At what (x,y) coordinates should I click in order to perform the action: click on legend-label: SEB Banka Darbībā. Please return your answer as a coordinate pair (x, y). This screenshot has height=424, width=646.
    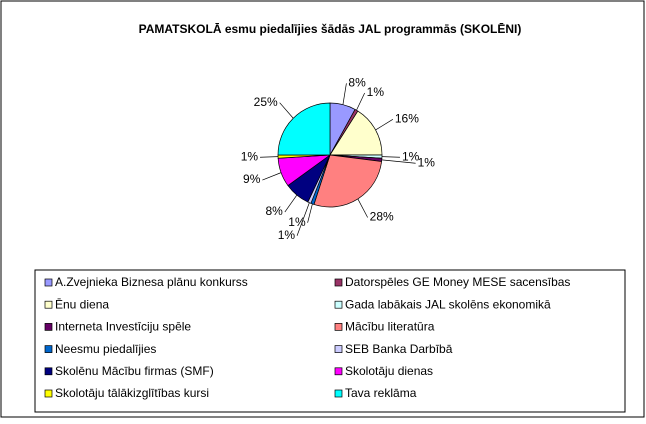
    Looking at the image, I should click on (399, 349).